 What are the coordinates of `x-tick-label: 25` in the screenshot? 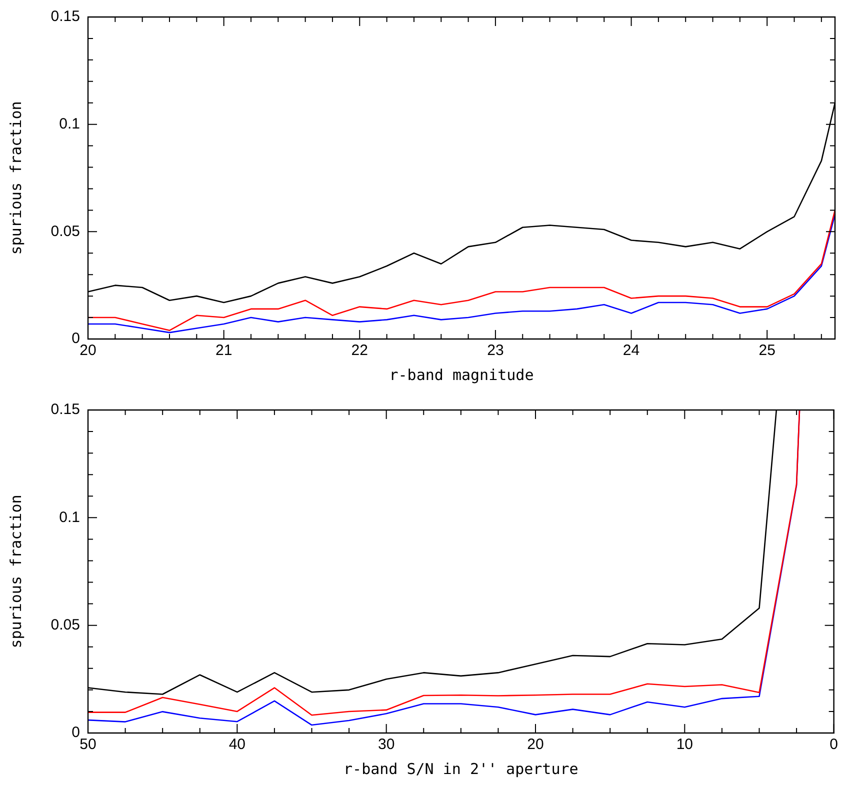 It's located at (767, 351).